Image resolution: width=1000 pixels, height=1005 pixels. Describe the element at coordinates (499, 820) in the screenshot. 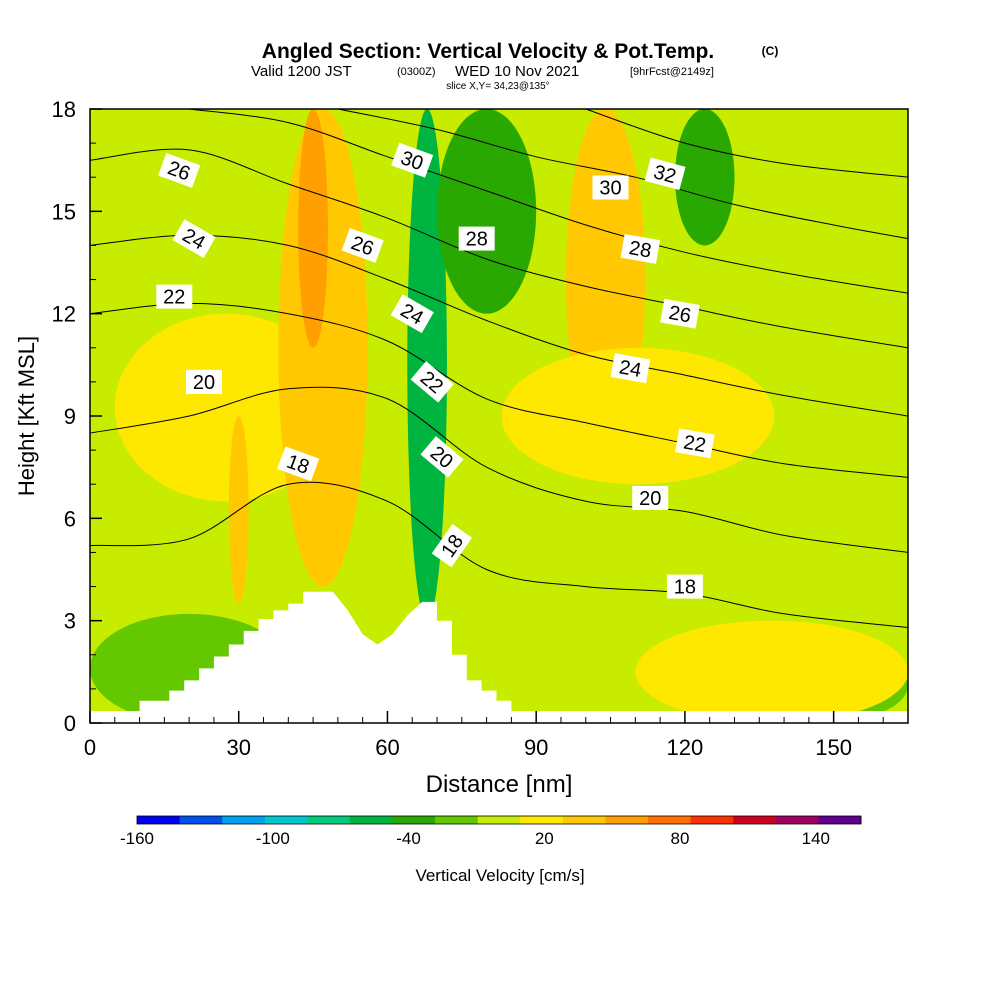

I see `colorbar-frame` at that location.